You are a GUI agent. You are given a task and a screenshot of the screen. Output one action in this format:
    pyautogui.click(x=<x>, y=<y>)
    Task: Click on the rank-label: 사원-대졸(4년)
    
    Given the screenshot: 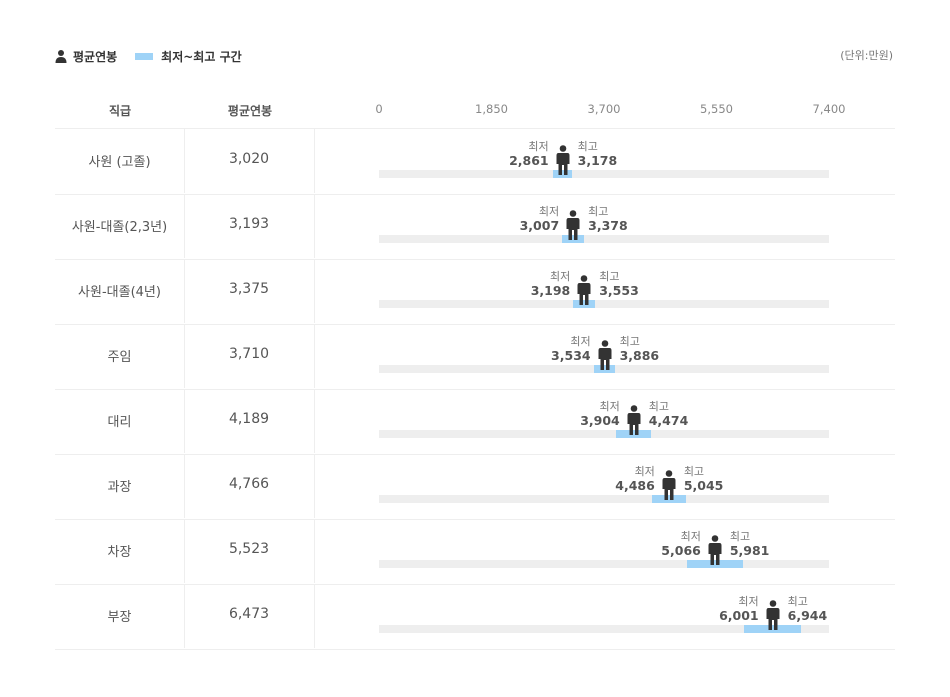 What is the action you would take?
    pyautogui.click(x=119, y=292)
    